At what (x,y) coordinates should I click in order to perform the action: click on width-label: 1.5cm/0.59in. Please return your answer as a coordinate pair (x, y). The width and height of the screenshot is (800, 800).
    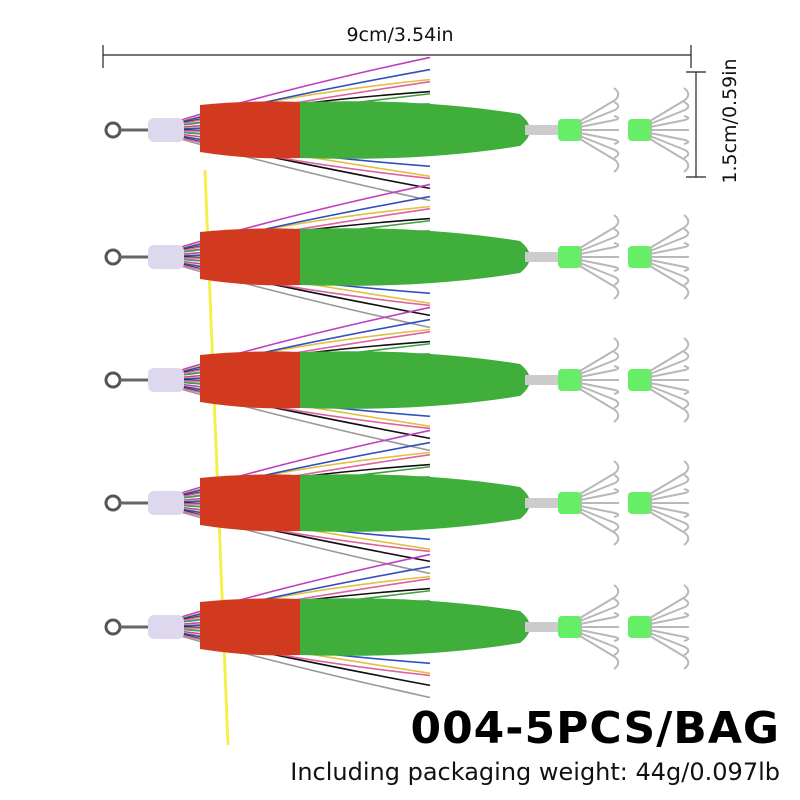
    Looking at the image, I should click on (730, 121).